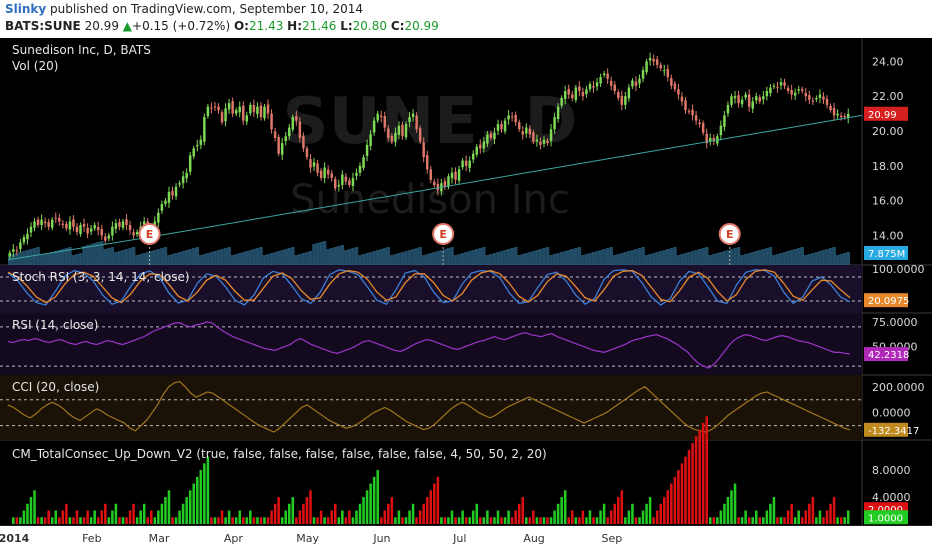 This screenshot has height=550, width=932. Describe the element at coordinates (181, 26) in the screenshot. I see `price-change: +0.15 (+0.72%)` at that location.